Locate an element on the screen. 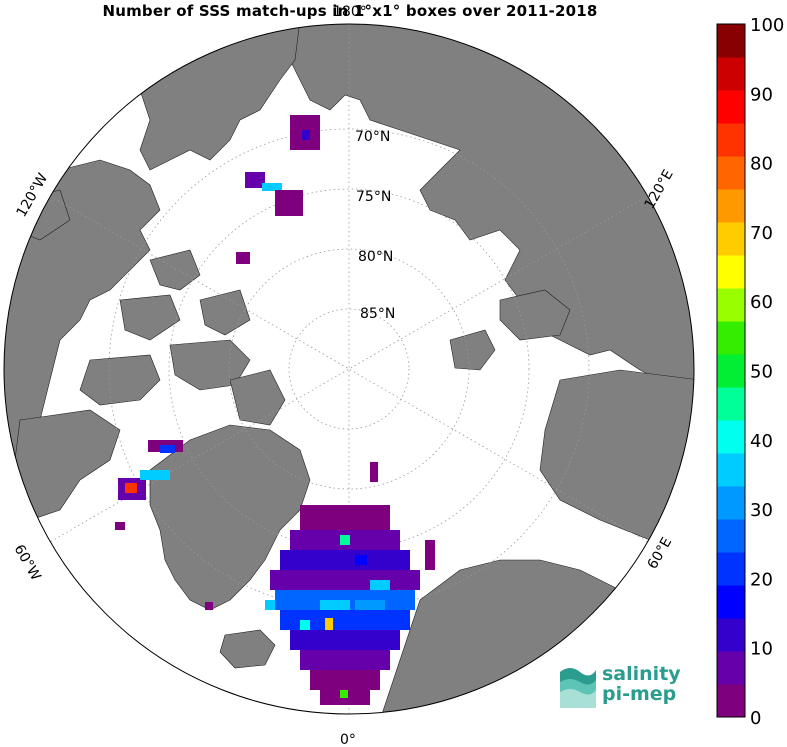 The image size is (787, 747). colorbar-frame is located at coordinates (731, 370).